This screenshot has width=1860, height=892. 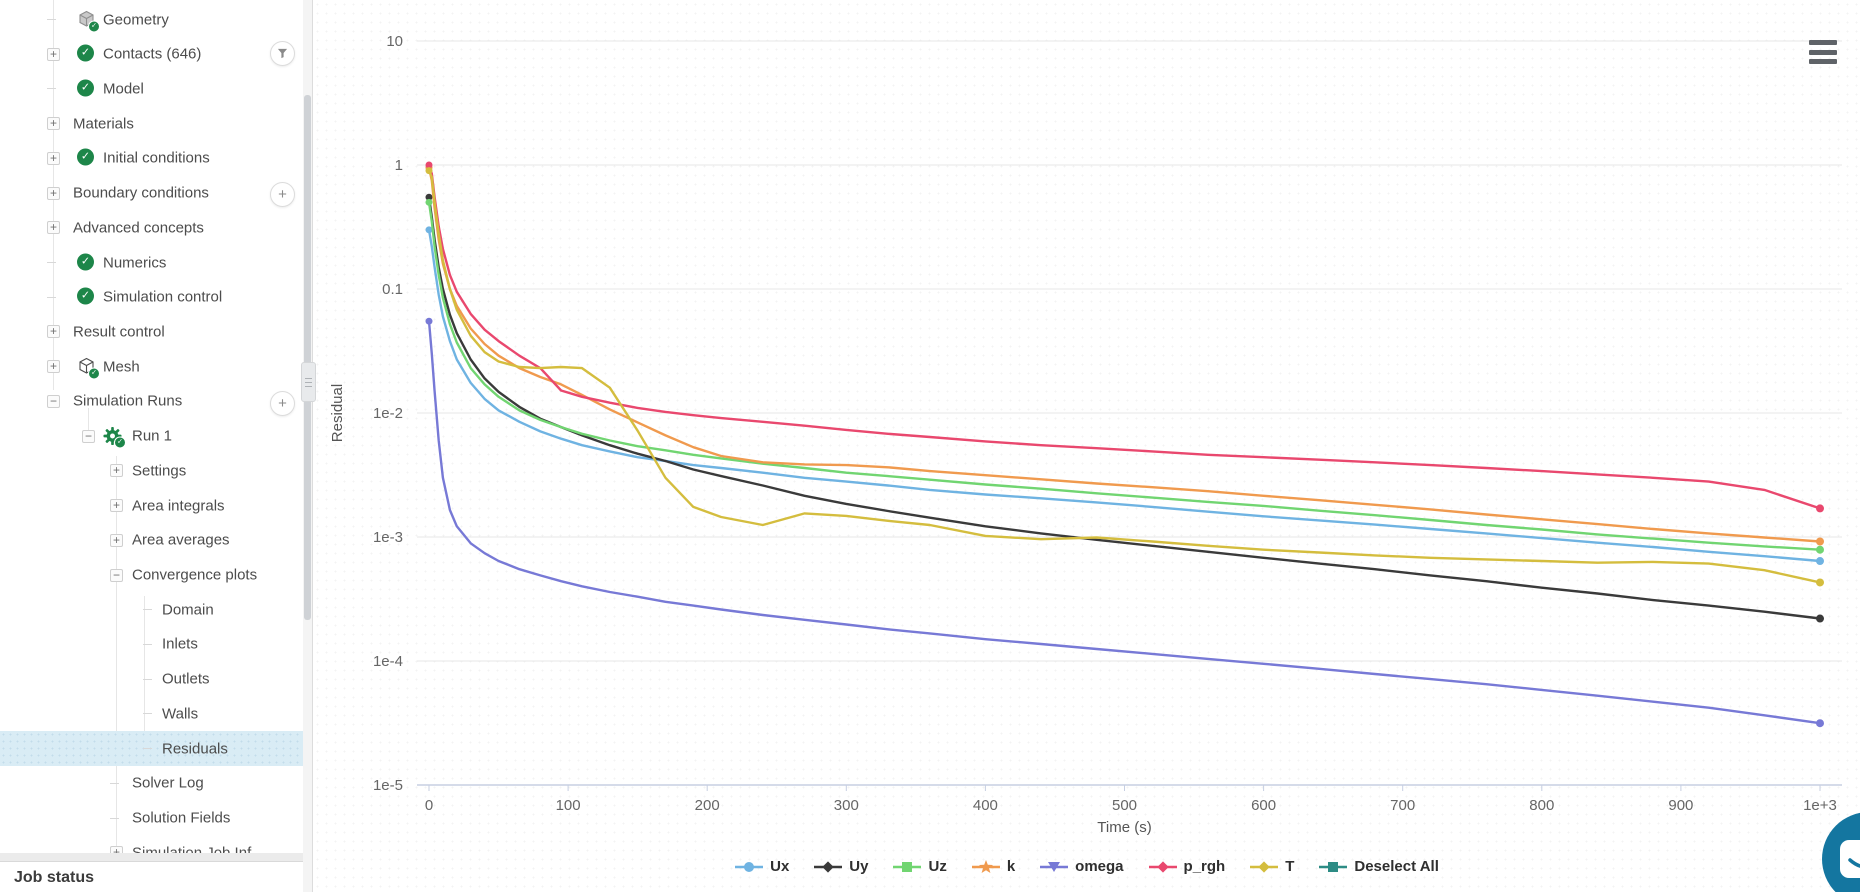 What do you see at coordinates (308, 382) in the screenshot?
I see `splitter-grip` at bounding box center [308, 382].